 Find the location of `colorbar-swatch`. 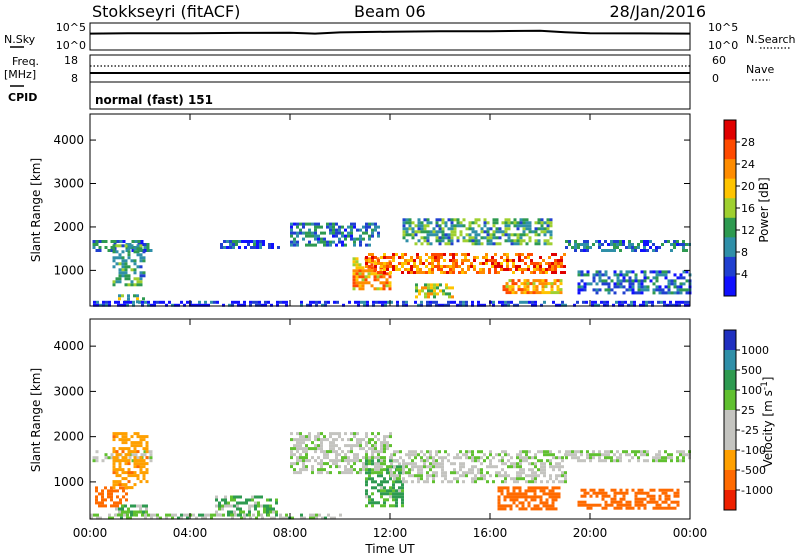

colorbar-swatch is located at coordinates (730, 420).